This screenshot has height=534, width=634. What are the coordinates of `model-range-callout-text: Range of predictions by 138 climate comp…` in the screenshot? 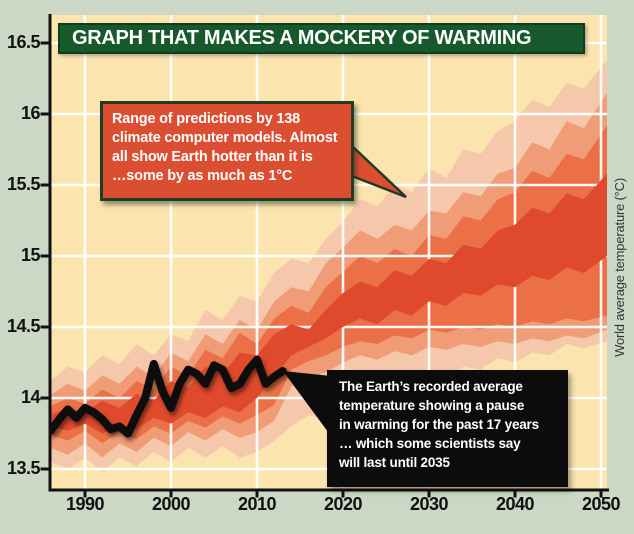 It's located at (225, 148).